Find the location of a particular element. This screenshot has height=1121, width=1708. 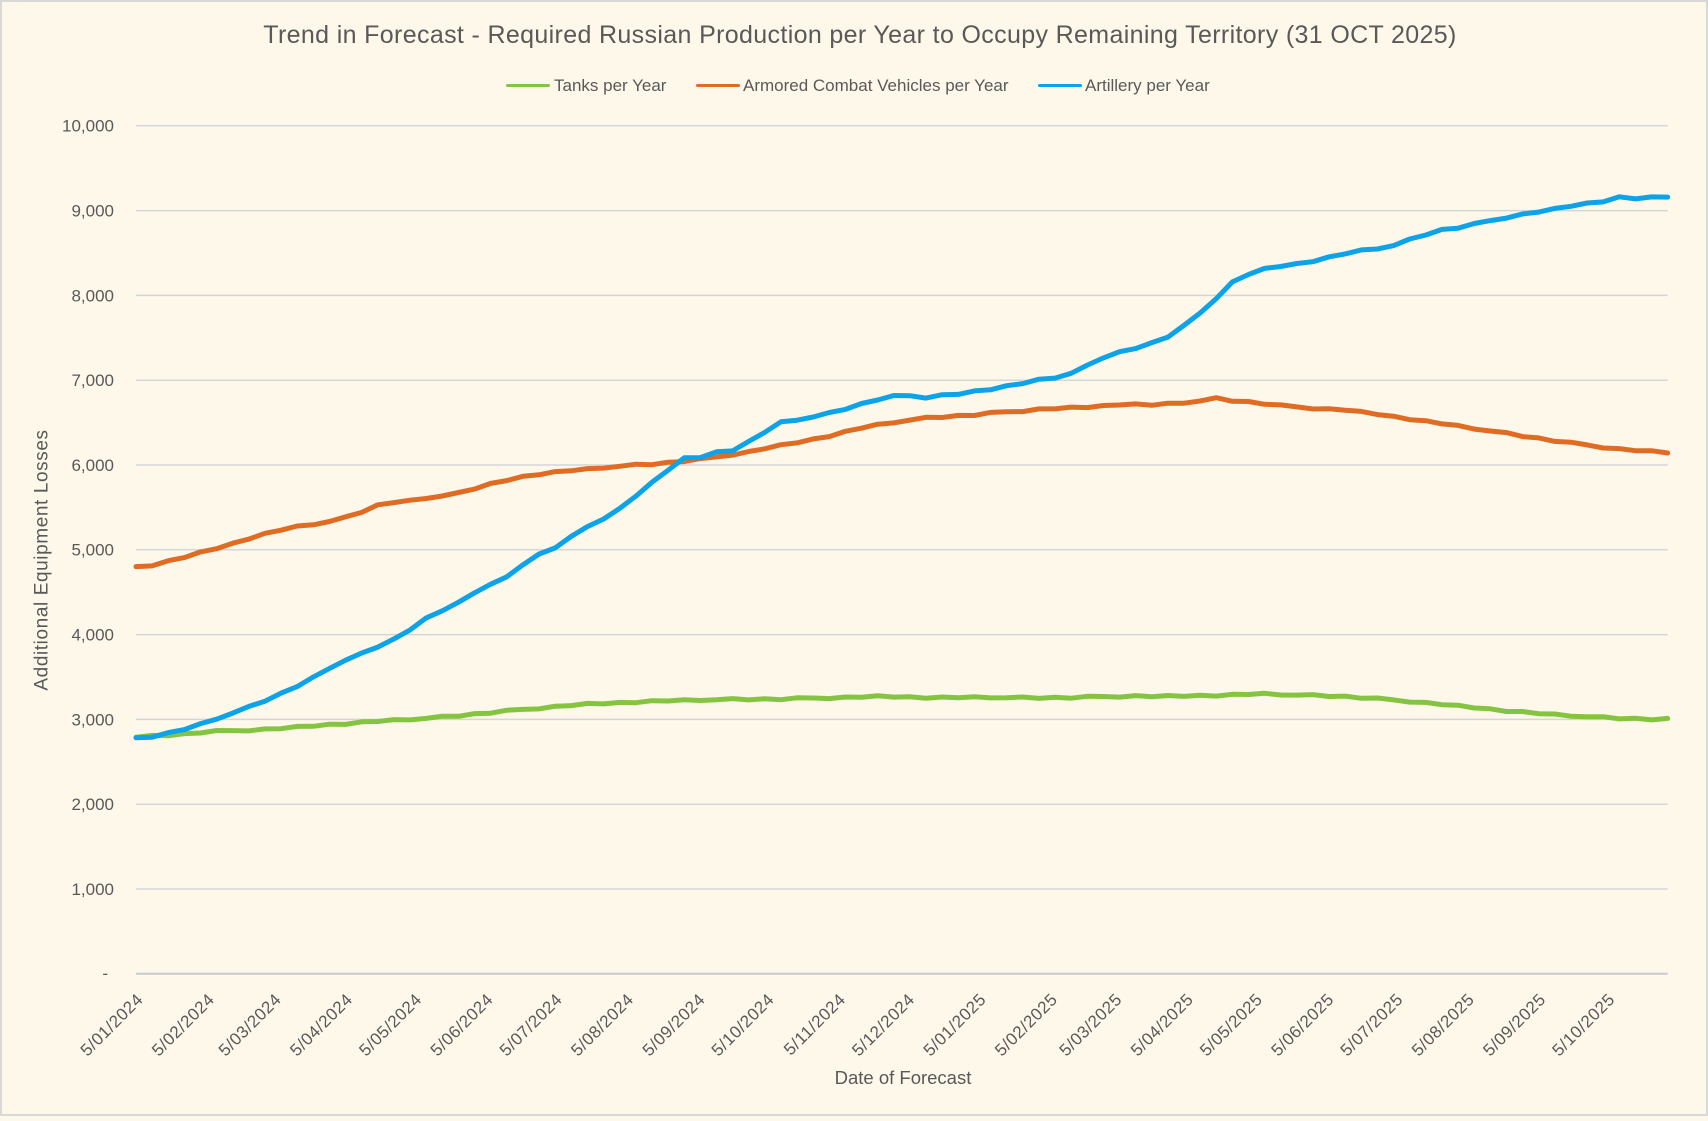

svg-text: 8,000 is located at coordinates (92, 295).